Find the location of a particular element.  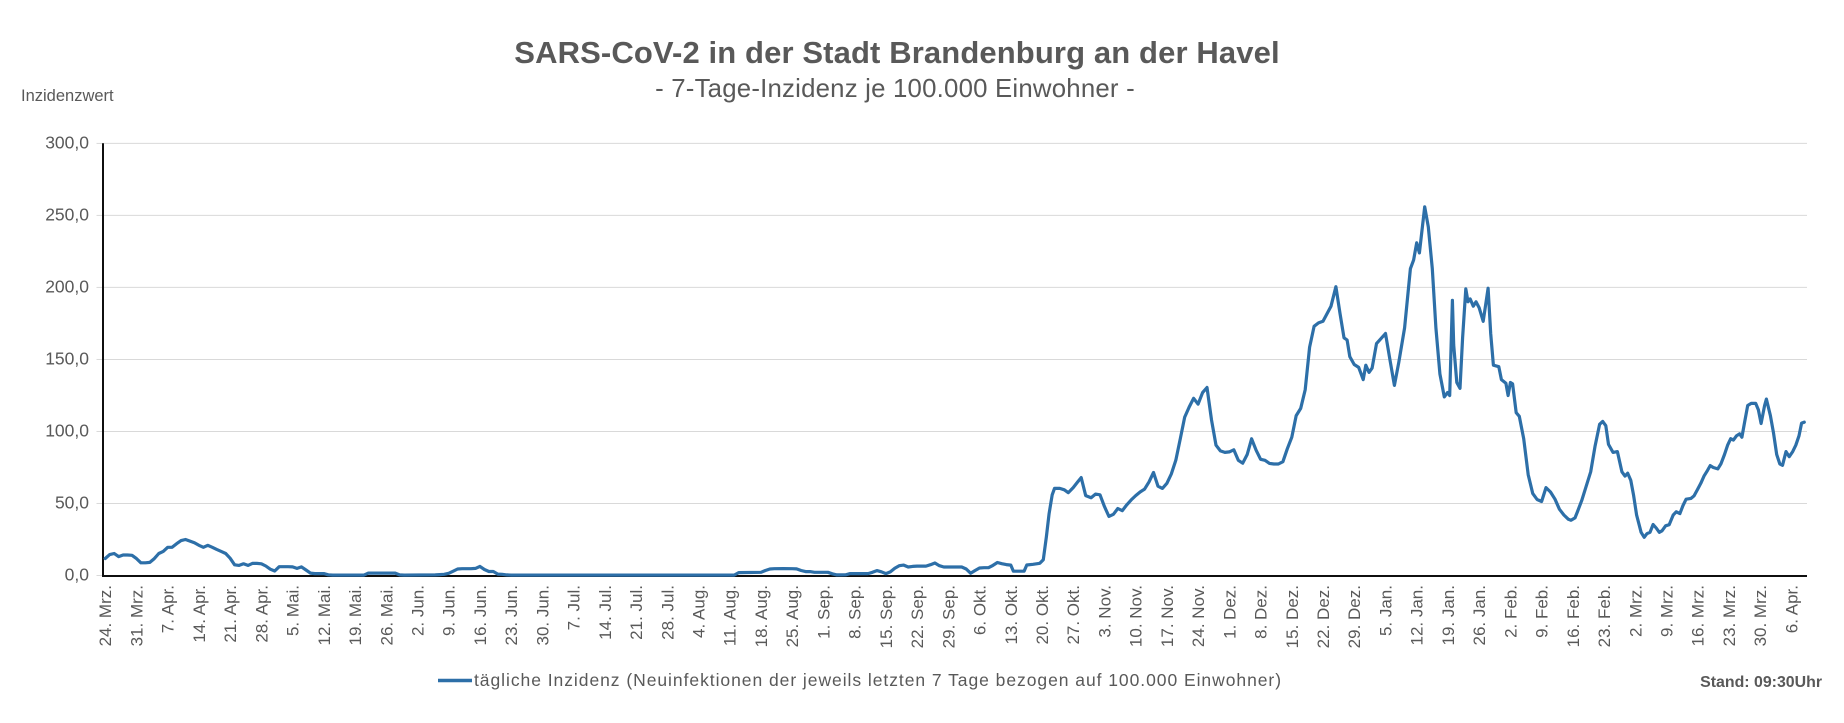

svg-text: 18. Aug. is located at coordinates (761, 616).